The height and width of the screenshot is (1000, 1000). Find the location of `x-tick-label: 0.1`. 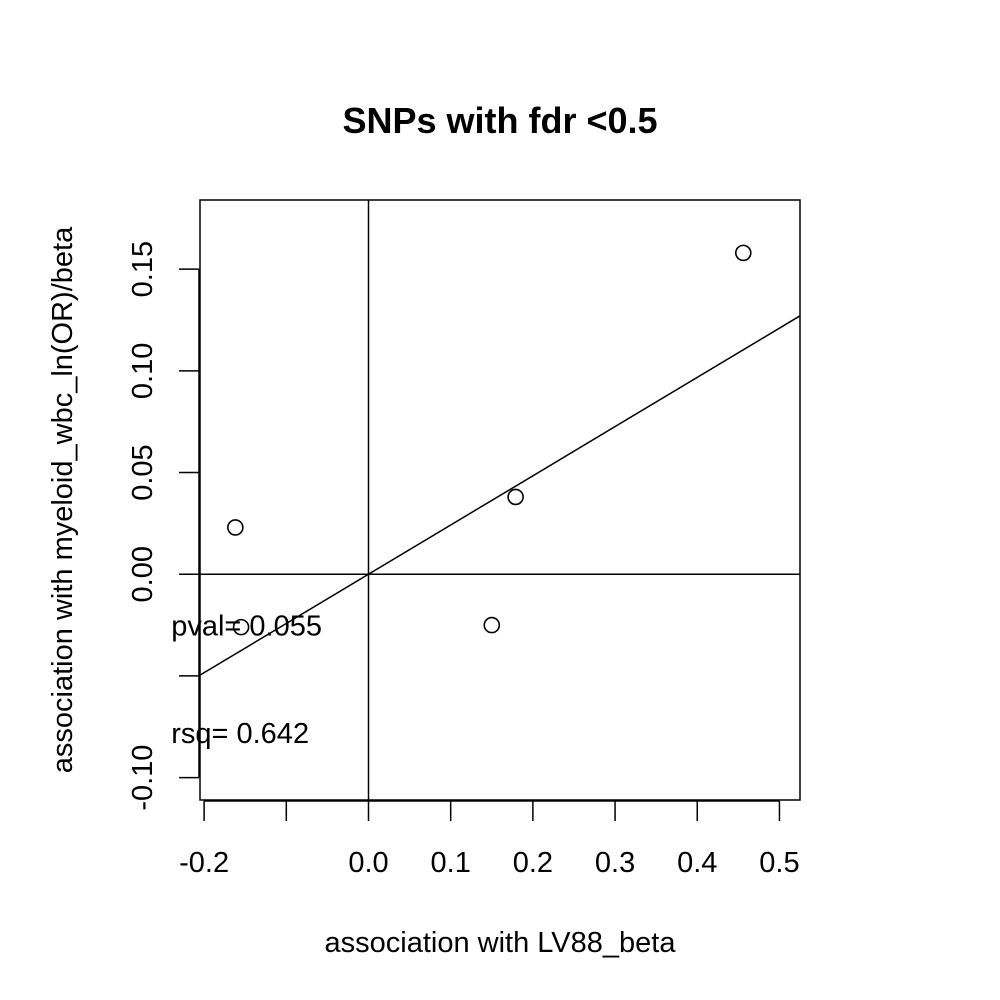

x-tick-label: 0.1 is located at coordinates (451, 863).